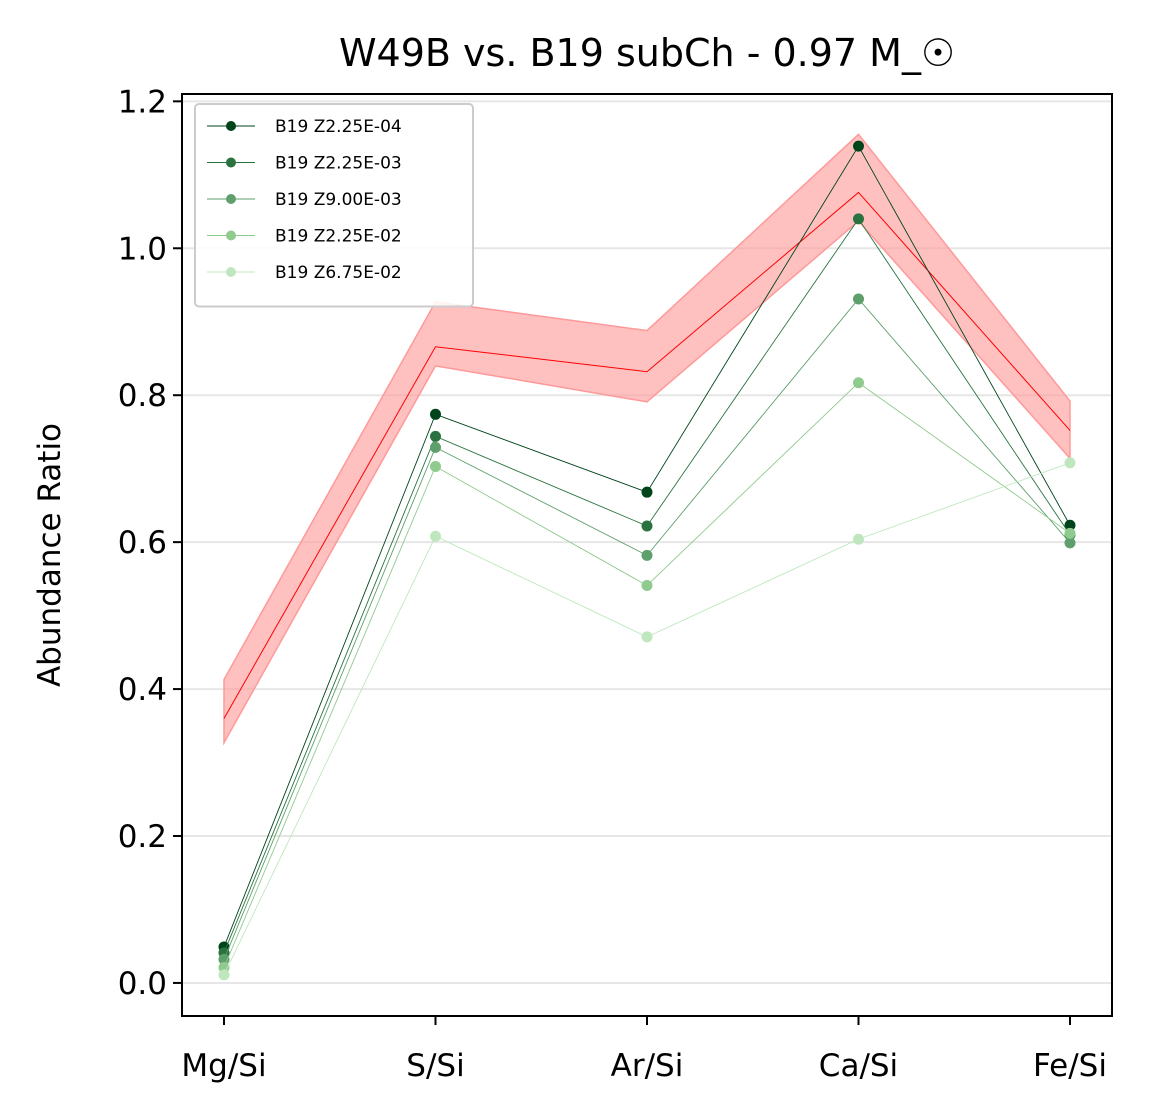 The height and width of the screenshot is (1116, 1149). What do you see at coordinates (647, 53) in the screenshot?
I see `chart-title: W49B vs. B19 subCh - 0.97 M_☉` at bounding box center [647, 53].